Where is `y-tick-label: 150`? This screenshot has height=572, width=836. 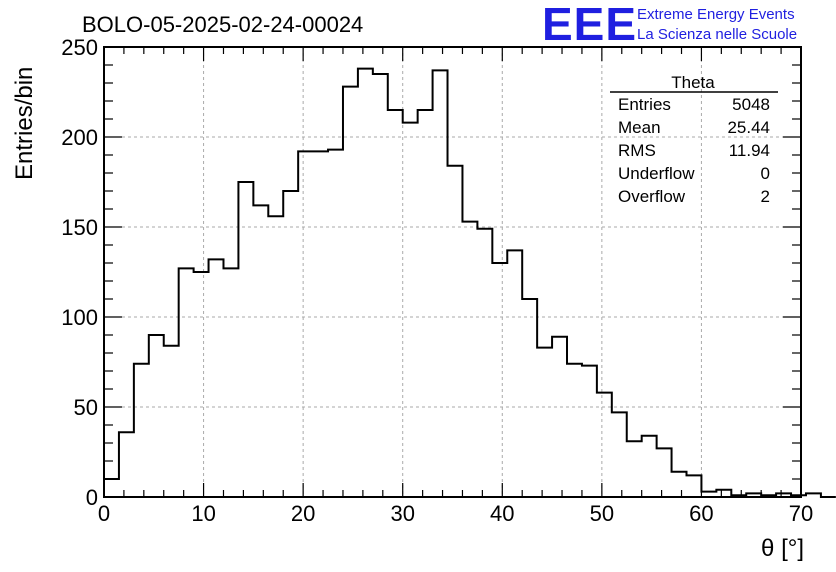
y-tick-label: 150 is located at coordinates (79, 227).